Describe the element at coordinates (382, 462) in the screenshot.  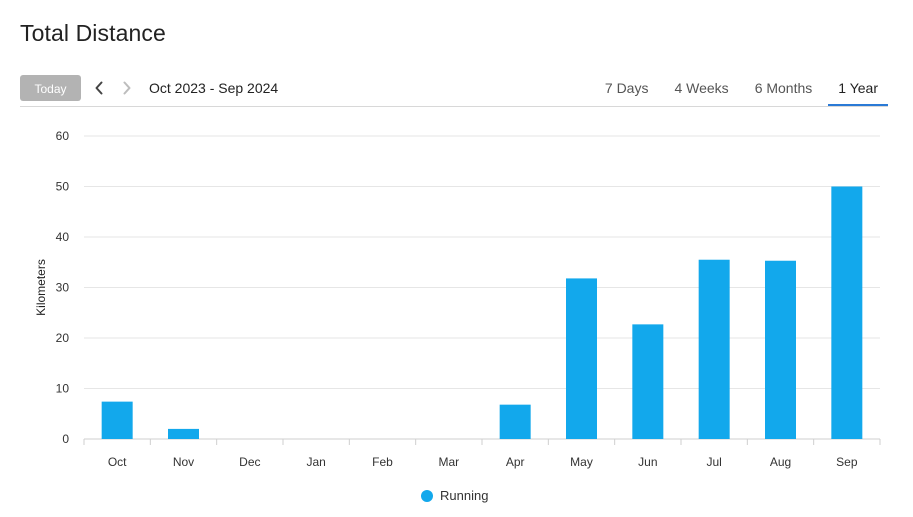
I see `x-tick-label: Feb` at that location.